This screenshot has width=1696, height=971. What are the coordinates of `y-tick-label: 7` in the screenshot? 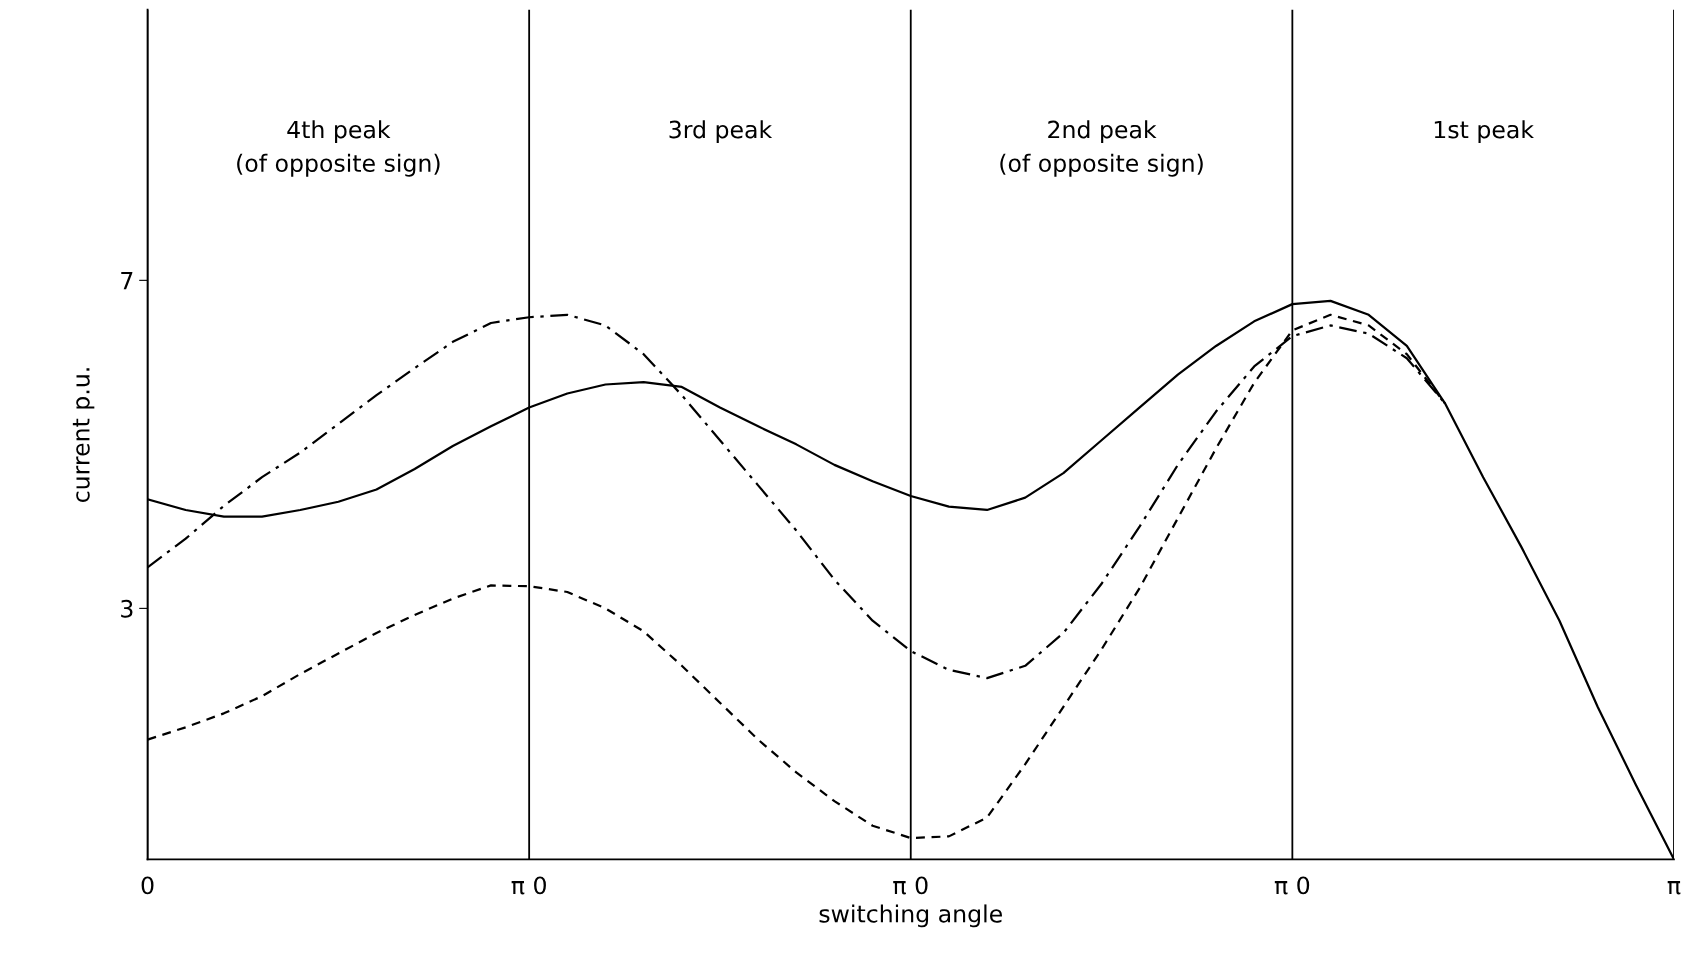 It's located at (127, 281).